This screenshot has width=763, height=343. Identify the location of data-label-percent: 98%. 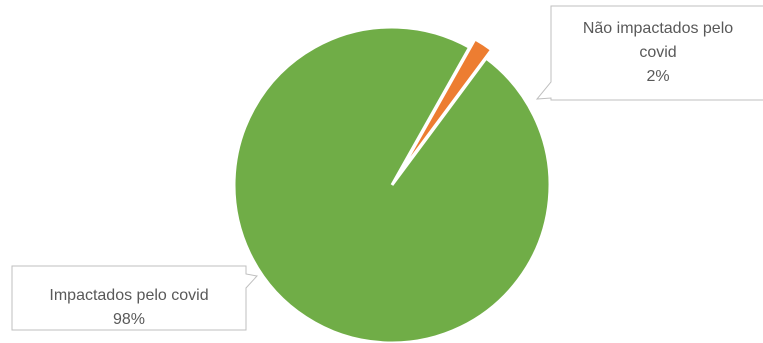
(129, 319).